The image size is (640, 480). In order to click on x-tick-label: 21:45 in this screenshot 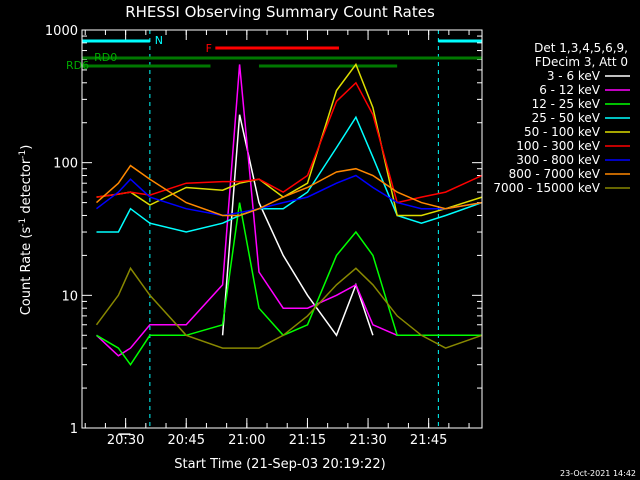, I will do `click(428, 440)`.